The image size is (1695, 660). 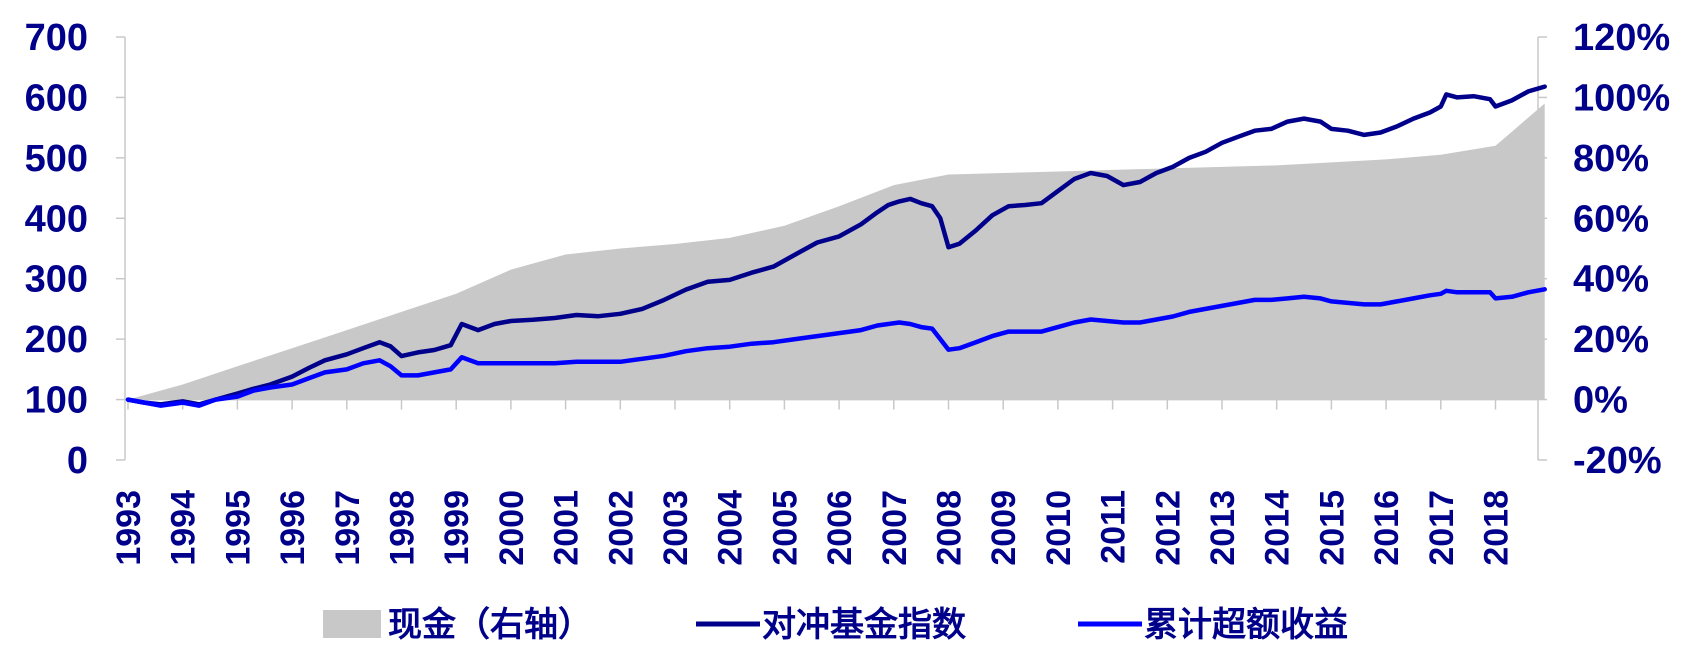 I want to click on x-tick-label: 2013, so click(x=1223, y=528).